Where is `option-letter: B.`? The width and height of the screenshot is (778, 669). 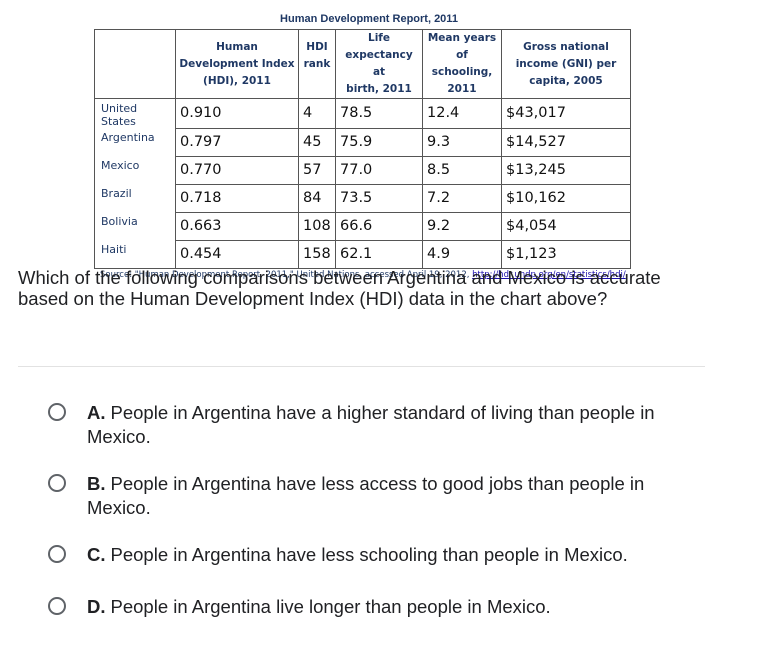 option-letter: B. is located at coordinates (96, 483).